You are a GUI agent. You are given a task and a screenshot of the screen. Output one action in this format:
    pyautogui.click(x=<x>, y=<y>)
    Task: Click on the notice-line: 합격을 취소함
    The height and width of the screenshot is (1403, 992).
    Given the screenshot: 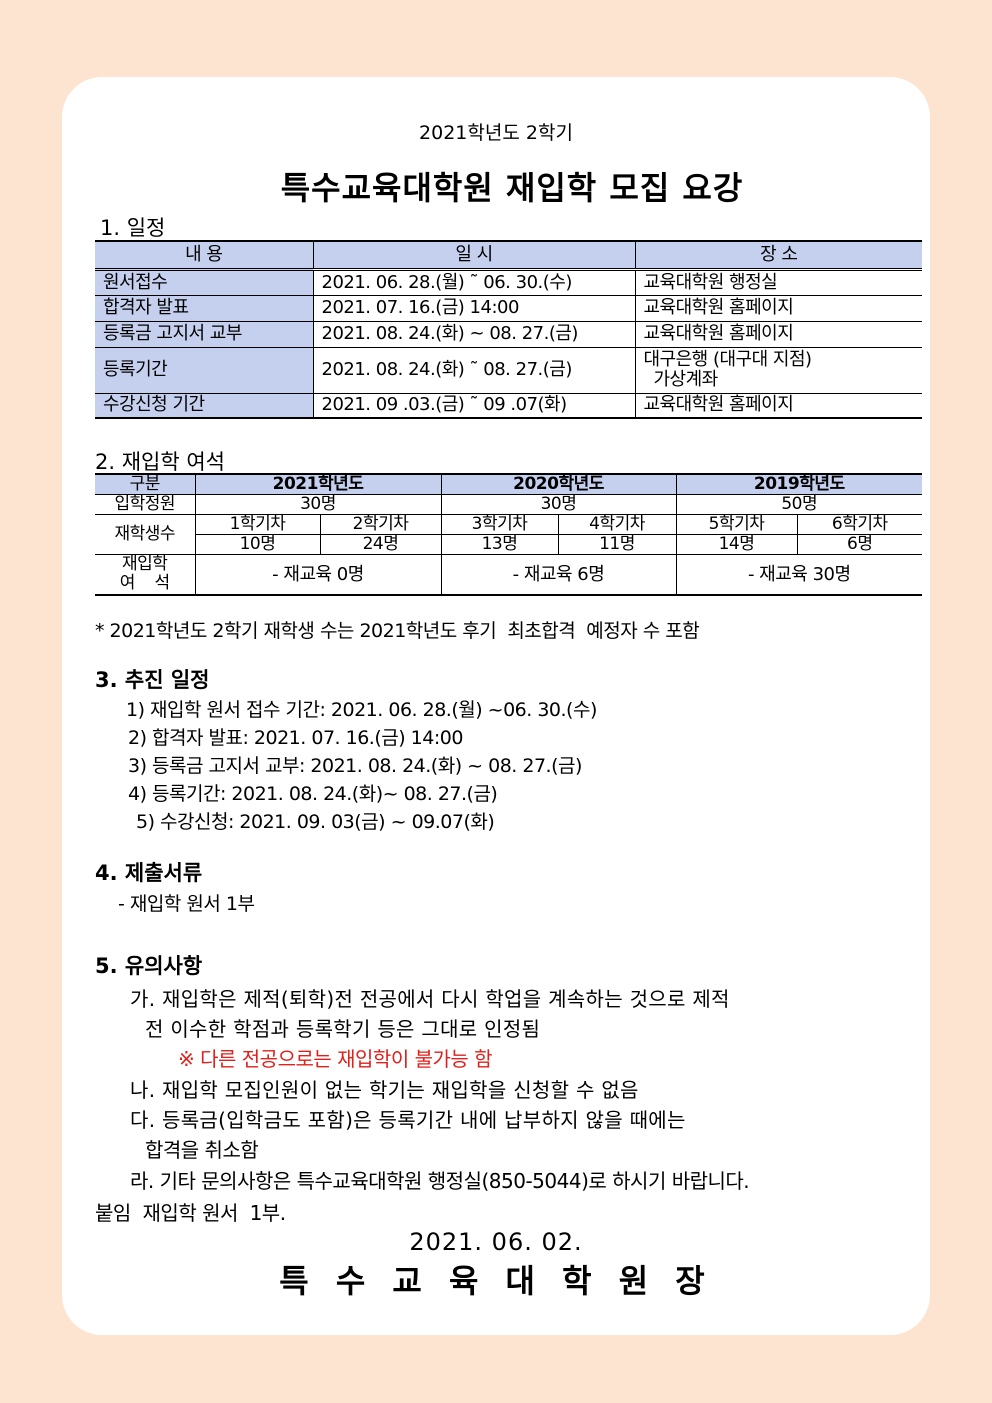 What is the action you would take?
    pyautogui.click(x=202, y=1150)
    